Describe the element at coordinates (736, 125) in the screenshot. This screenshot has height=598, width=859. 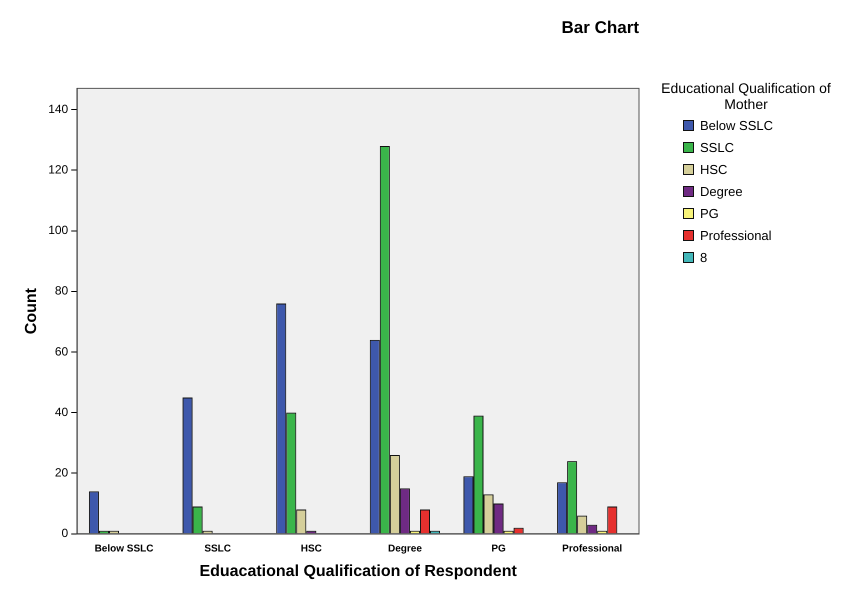
I see `legend-label: Below SSLC` at that location.